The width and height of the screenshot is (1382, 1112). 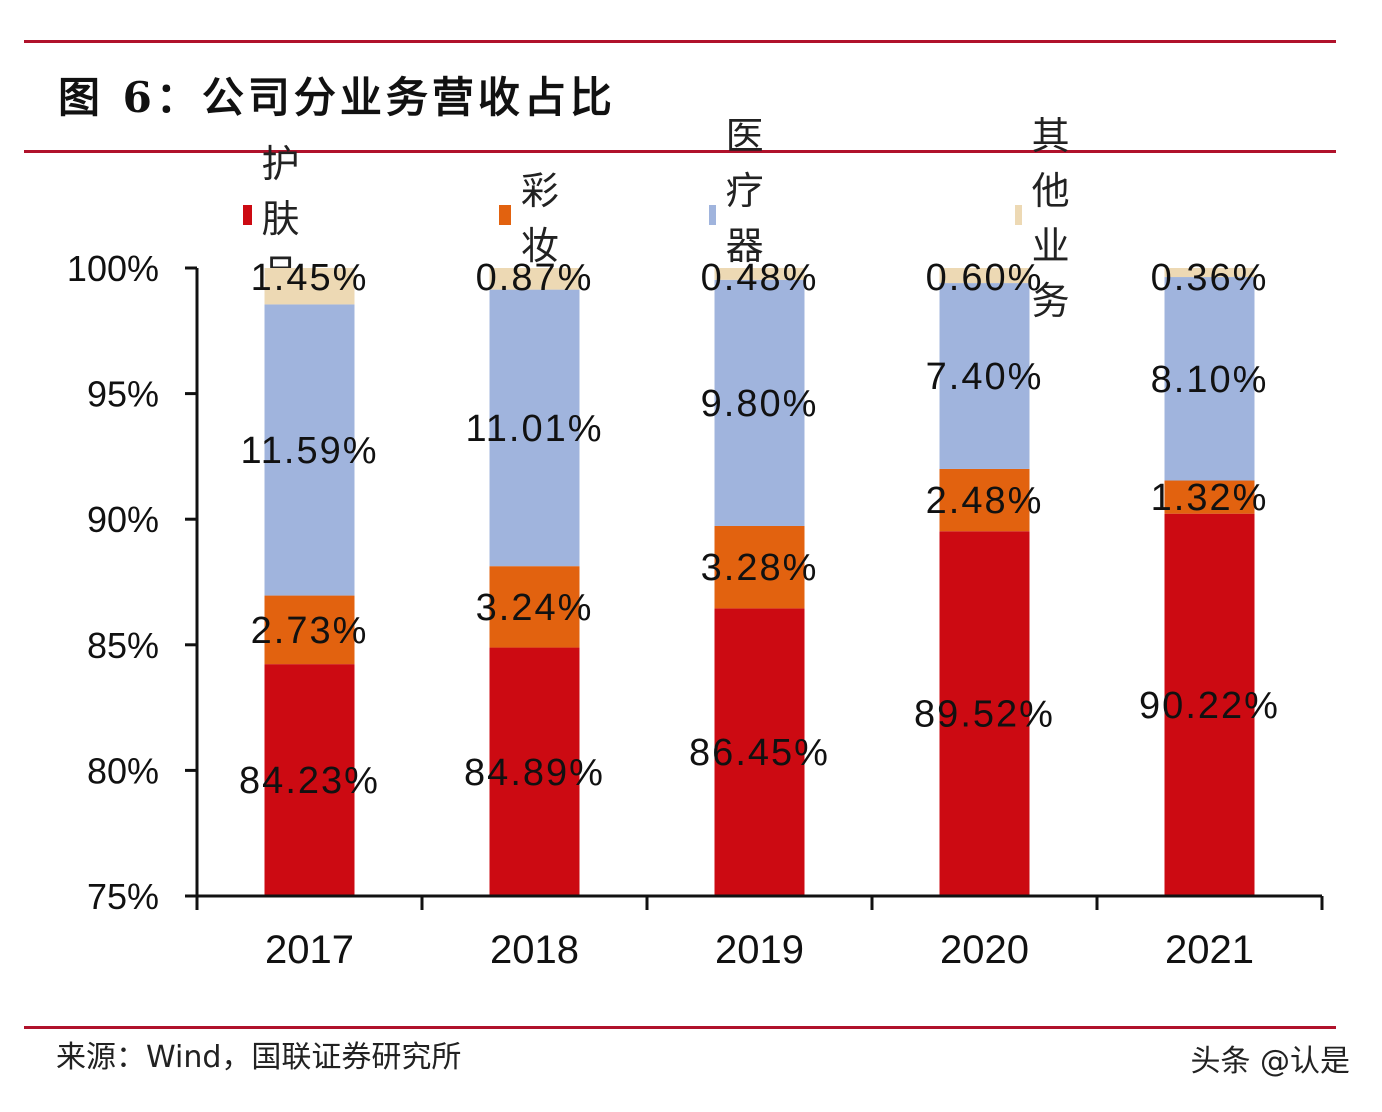 I want to click on legend-item-other: 其他业务, so click(x=1051, y=218).